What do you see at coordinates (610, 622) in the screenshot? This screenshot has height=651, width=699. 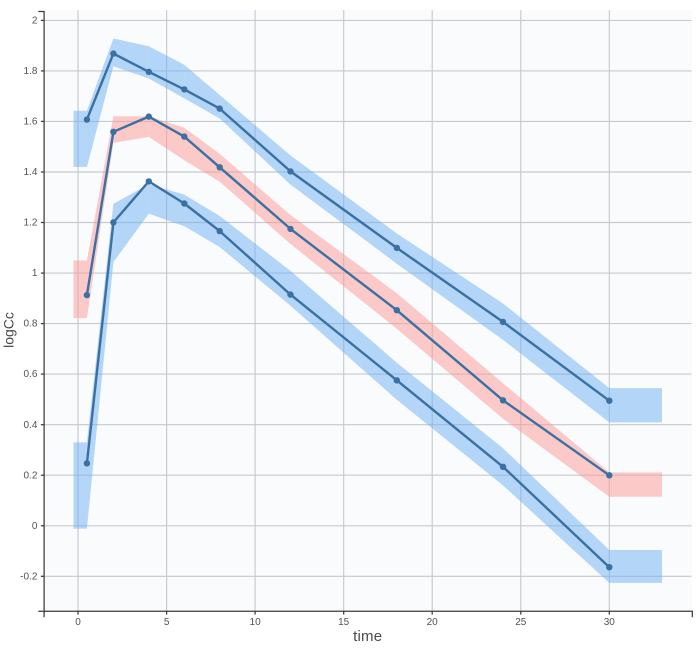 I see `svg-text: 30` at bounding box center [610, 622].